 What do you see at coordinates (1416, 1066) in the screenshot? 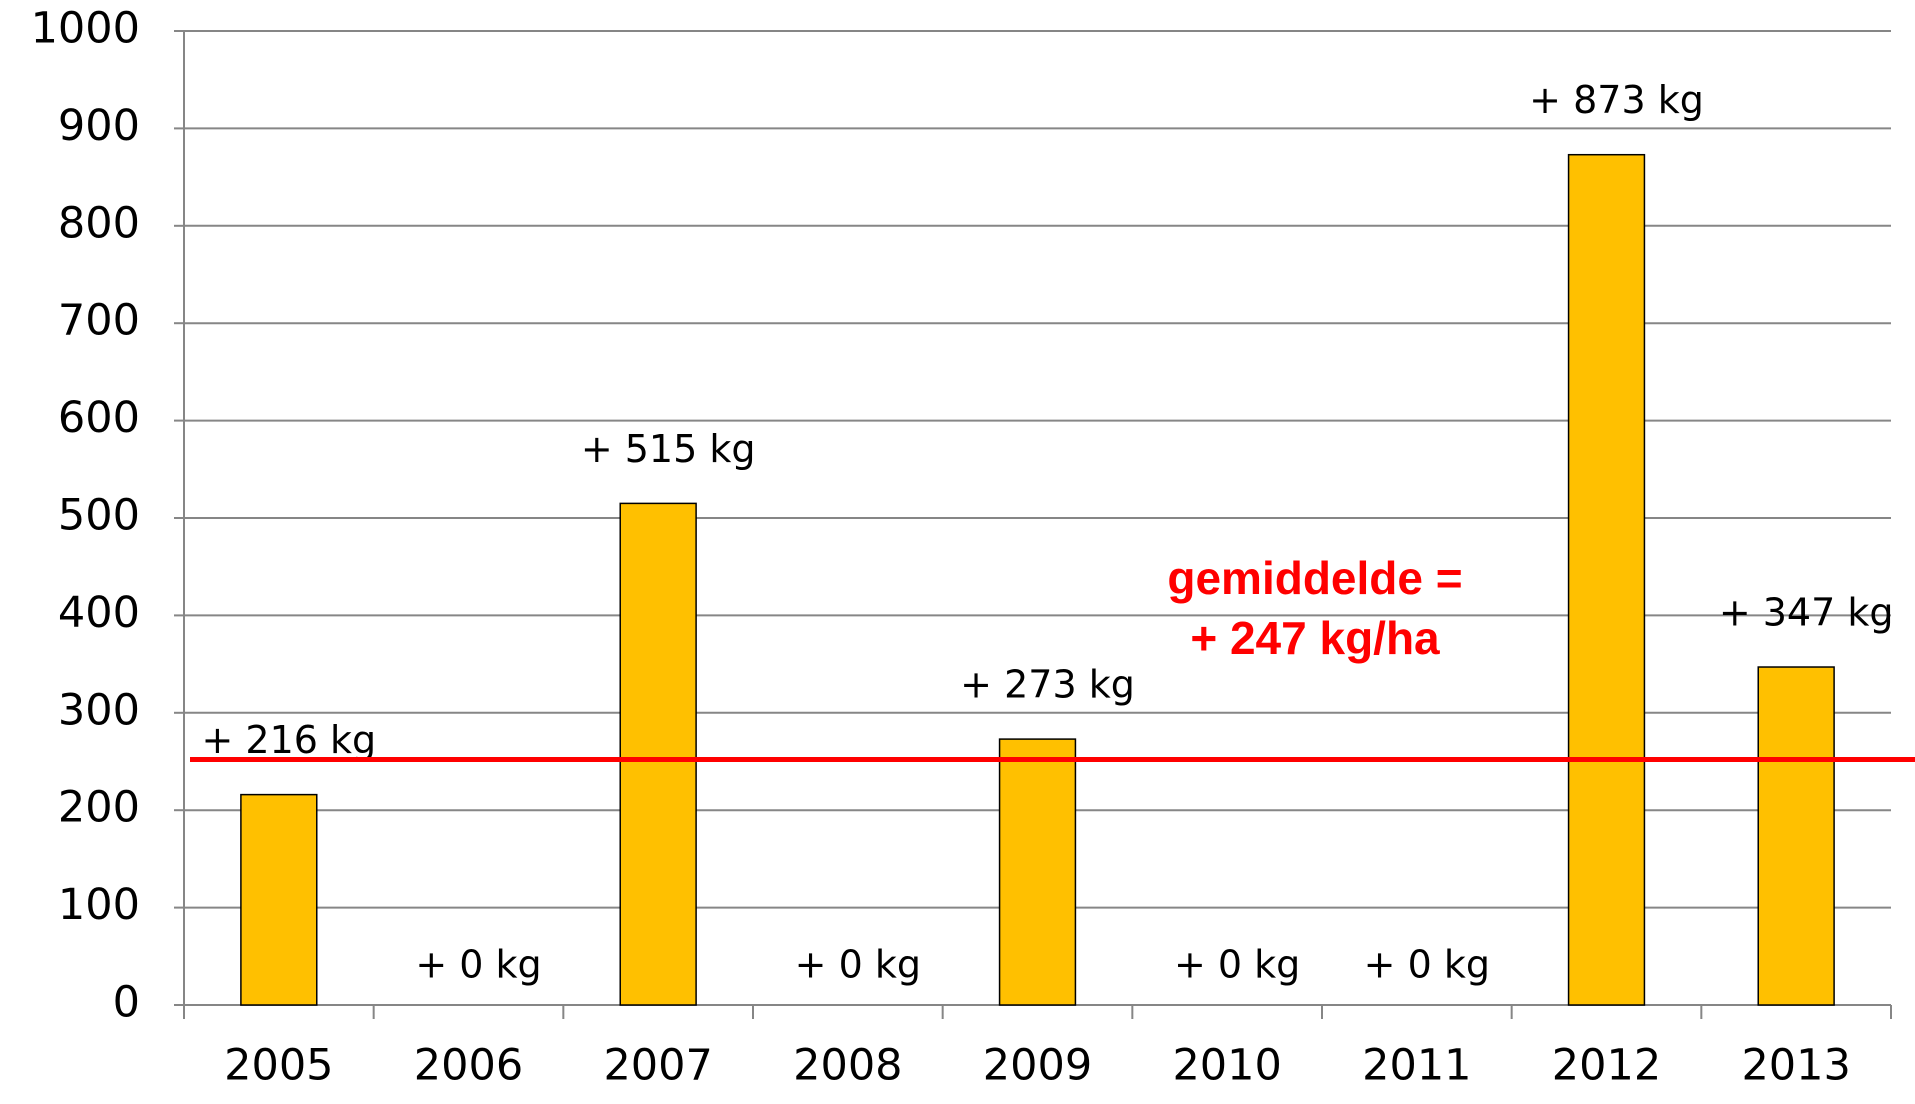
I see `x-tick-label: 2011` at bounding box center [1416, 1066].